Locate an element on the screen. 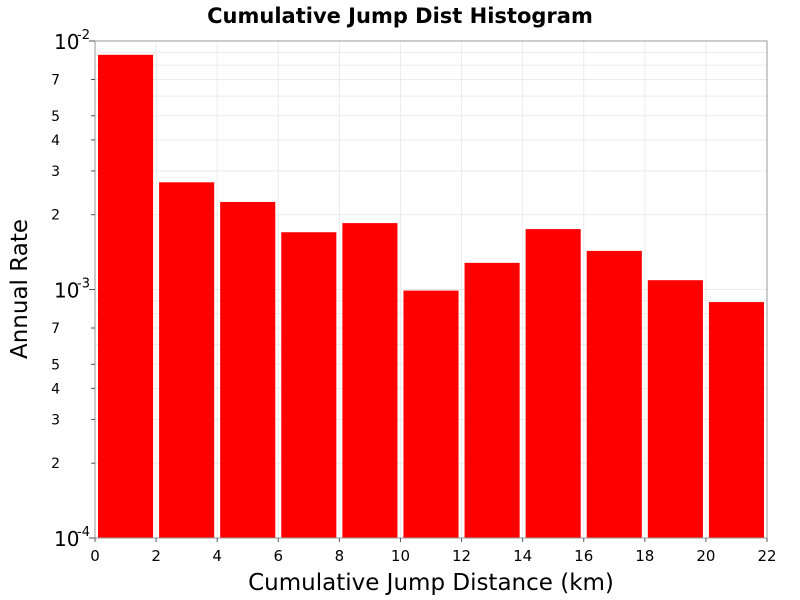 The height and width of the screenshot is (600, 800). x-tick-label: 16 is located at coordinates (583, 556).